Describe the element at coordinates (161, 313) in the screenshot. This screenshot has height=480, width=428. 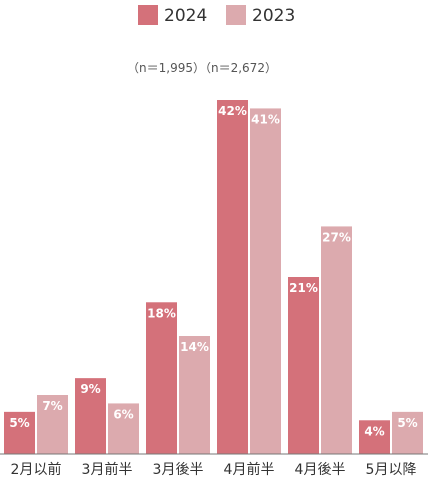
I see `value-label-2024-2: 18%` at that location.